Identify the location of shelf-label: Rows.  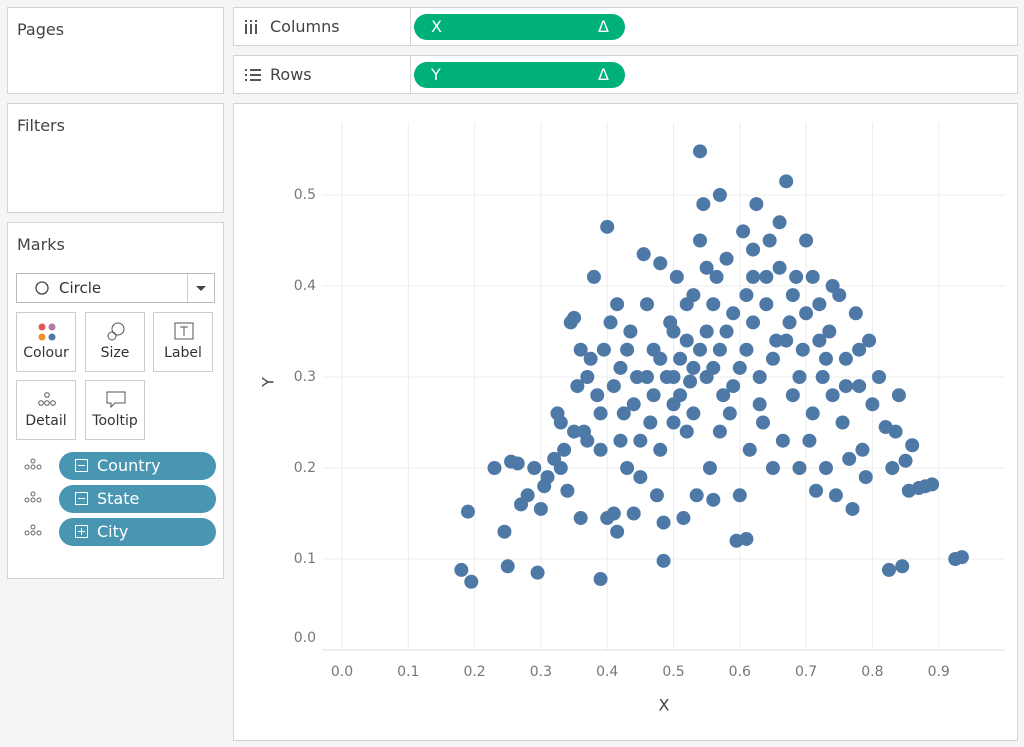
(291, 74).